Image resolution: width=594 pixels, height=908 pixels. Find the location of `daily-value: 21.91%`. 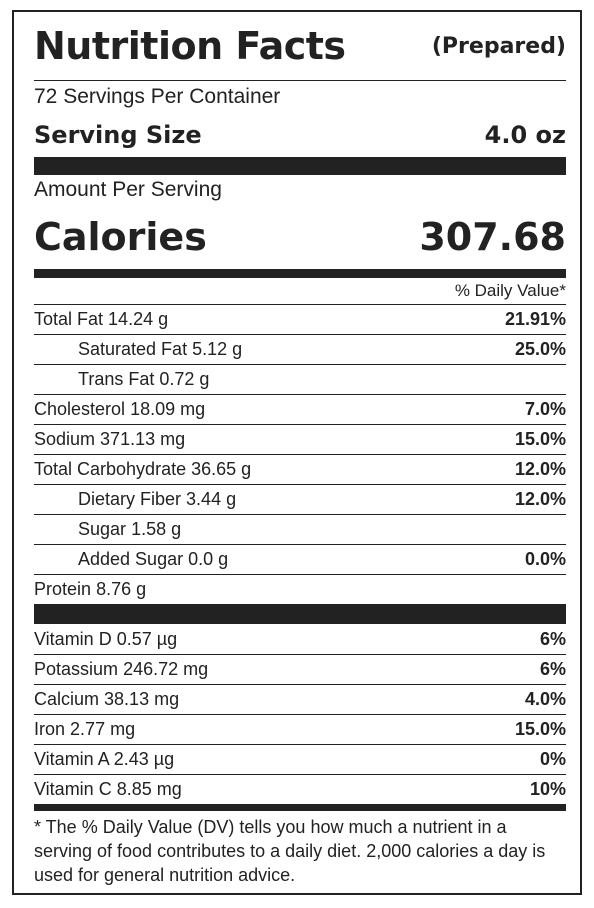

daily-value: 21.91% is located at coordinates (535, 319).